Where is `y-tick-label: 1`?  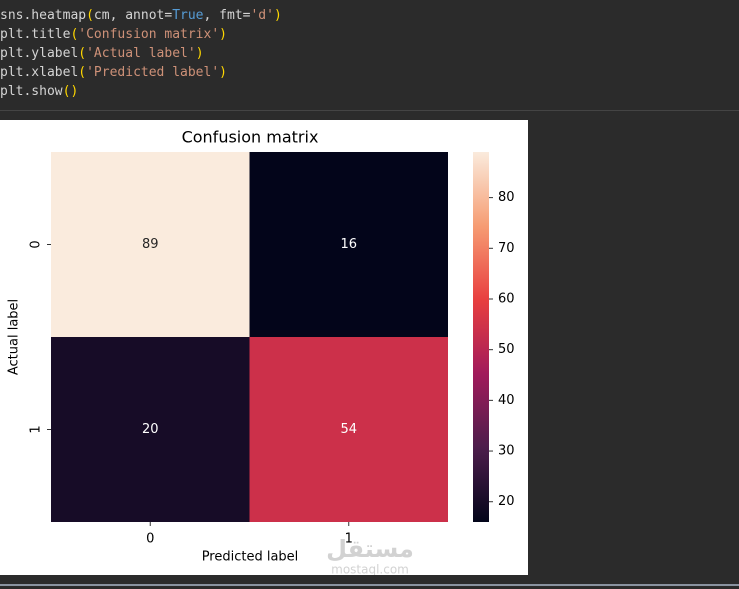 y-tick-label: 1 is located at coordinates (36, 429).